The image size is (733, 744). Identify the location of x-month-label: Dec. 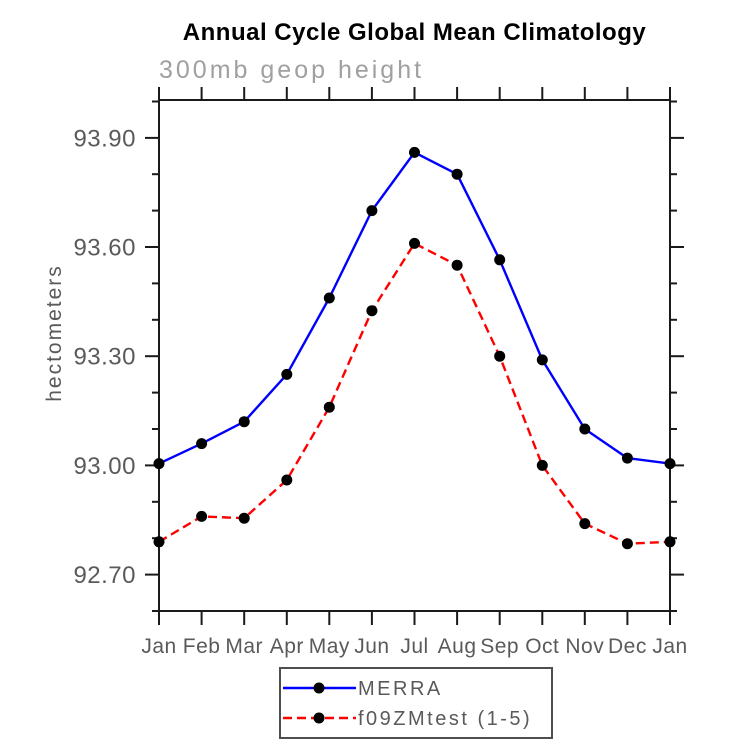
(627, 646).